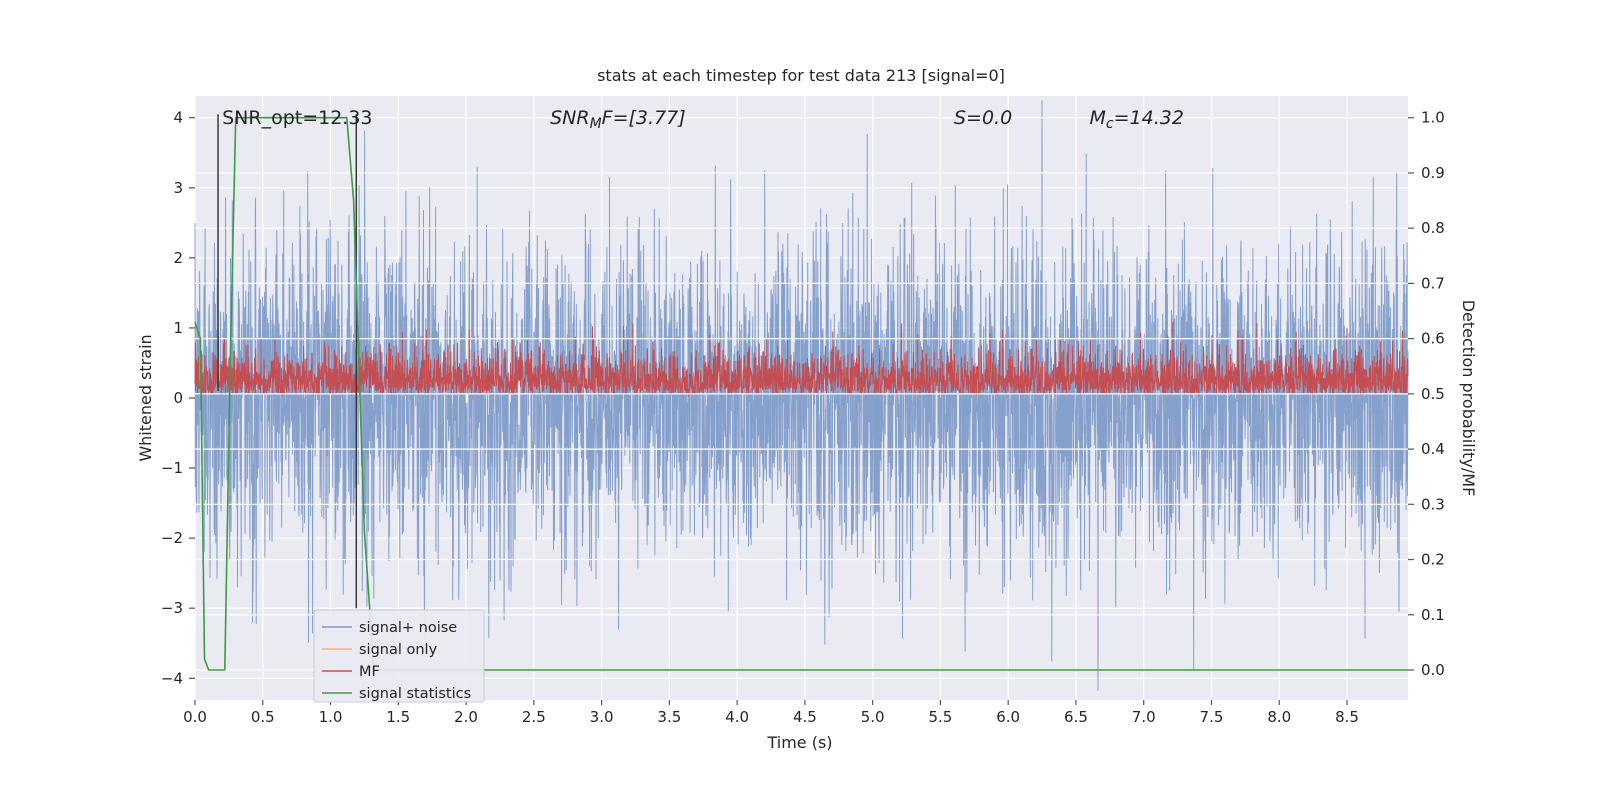  I want to click on x-tick-label: 0.5, so click(263, 717).